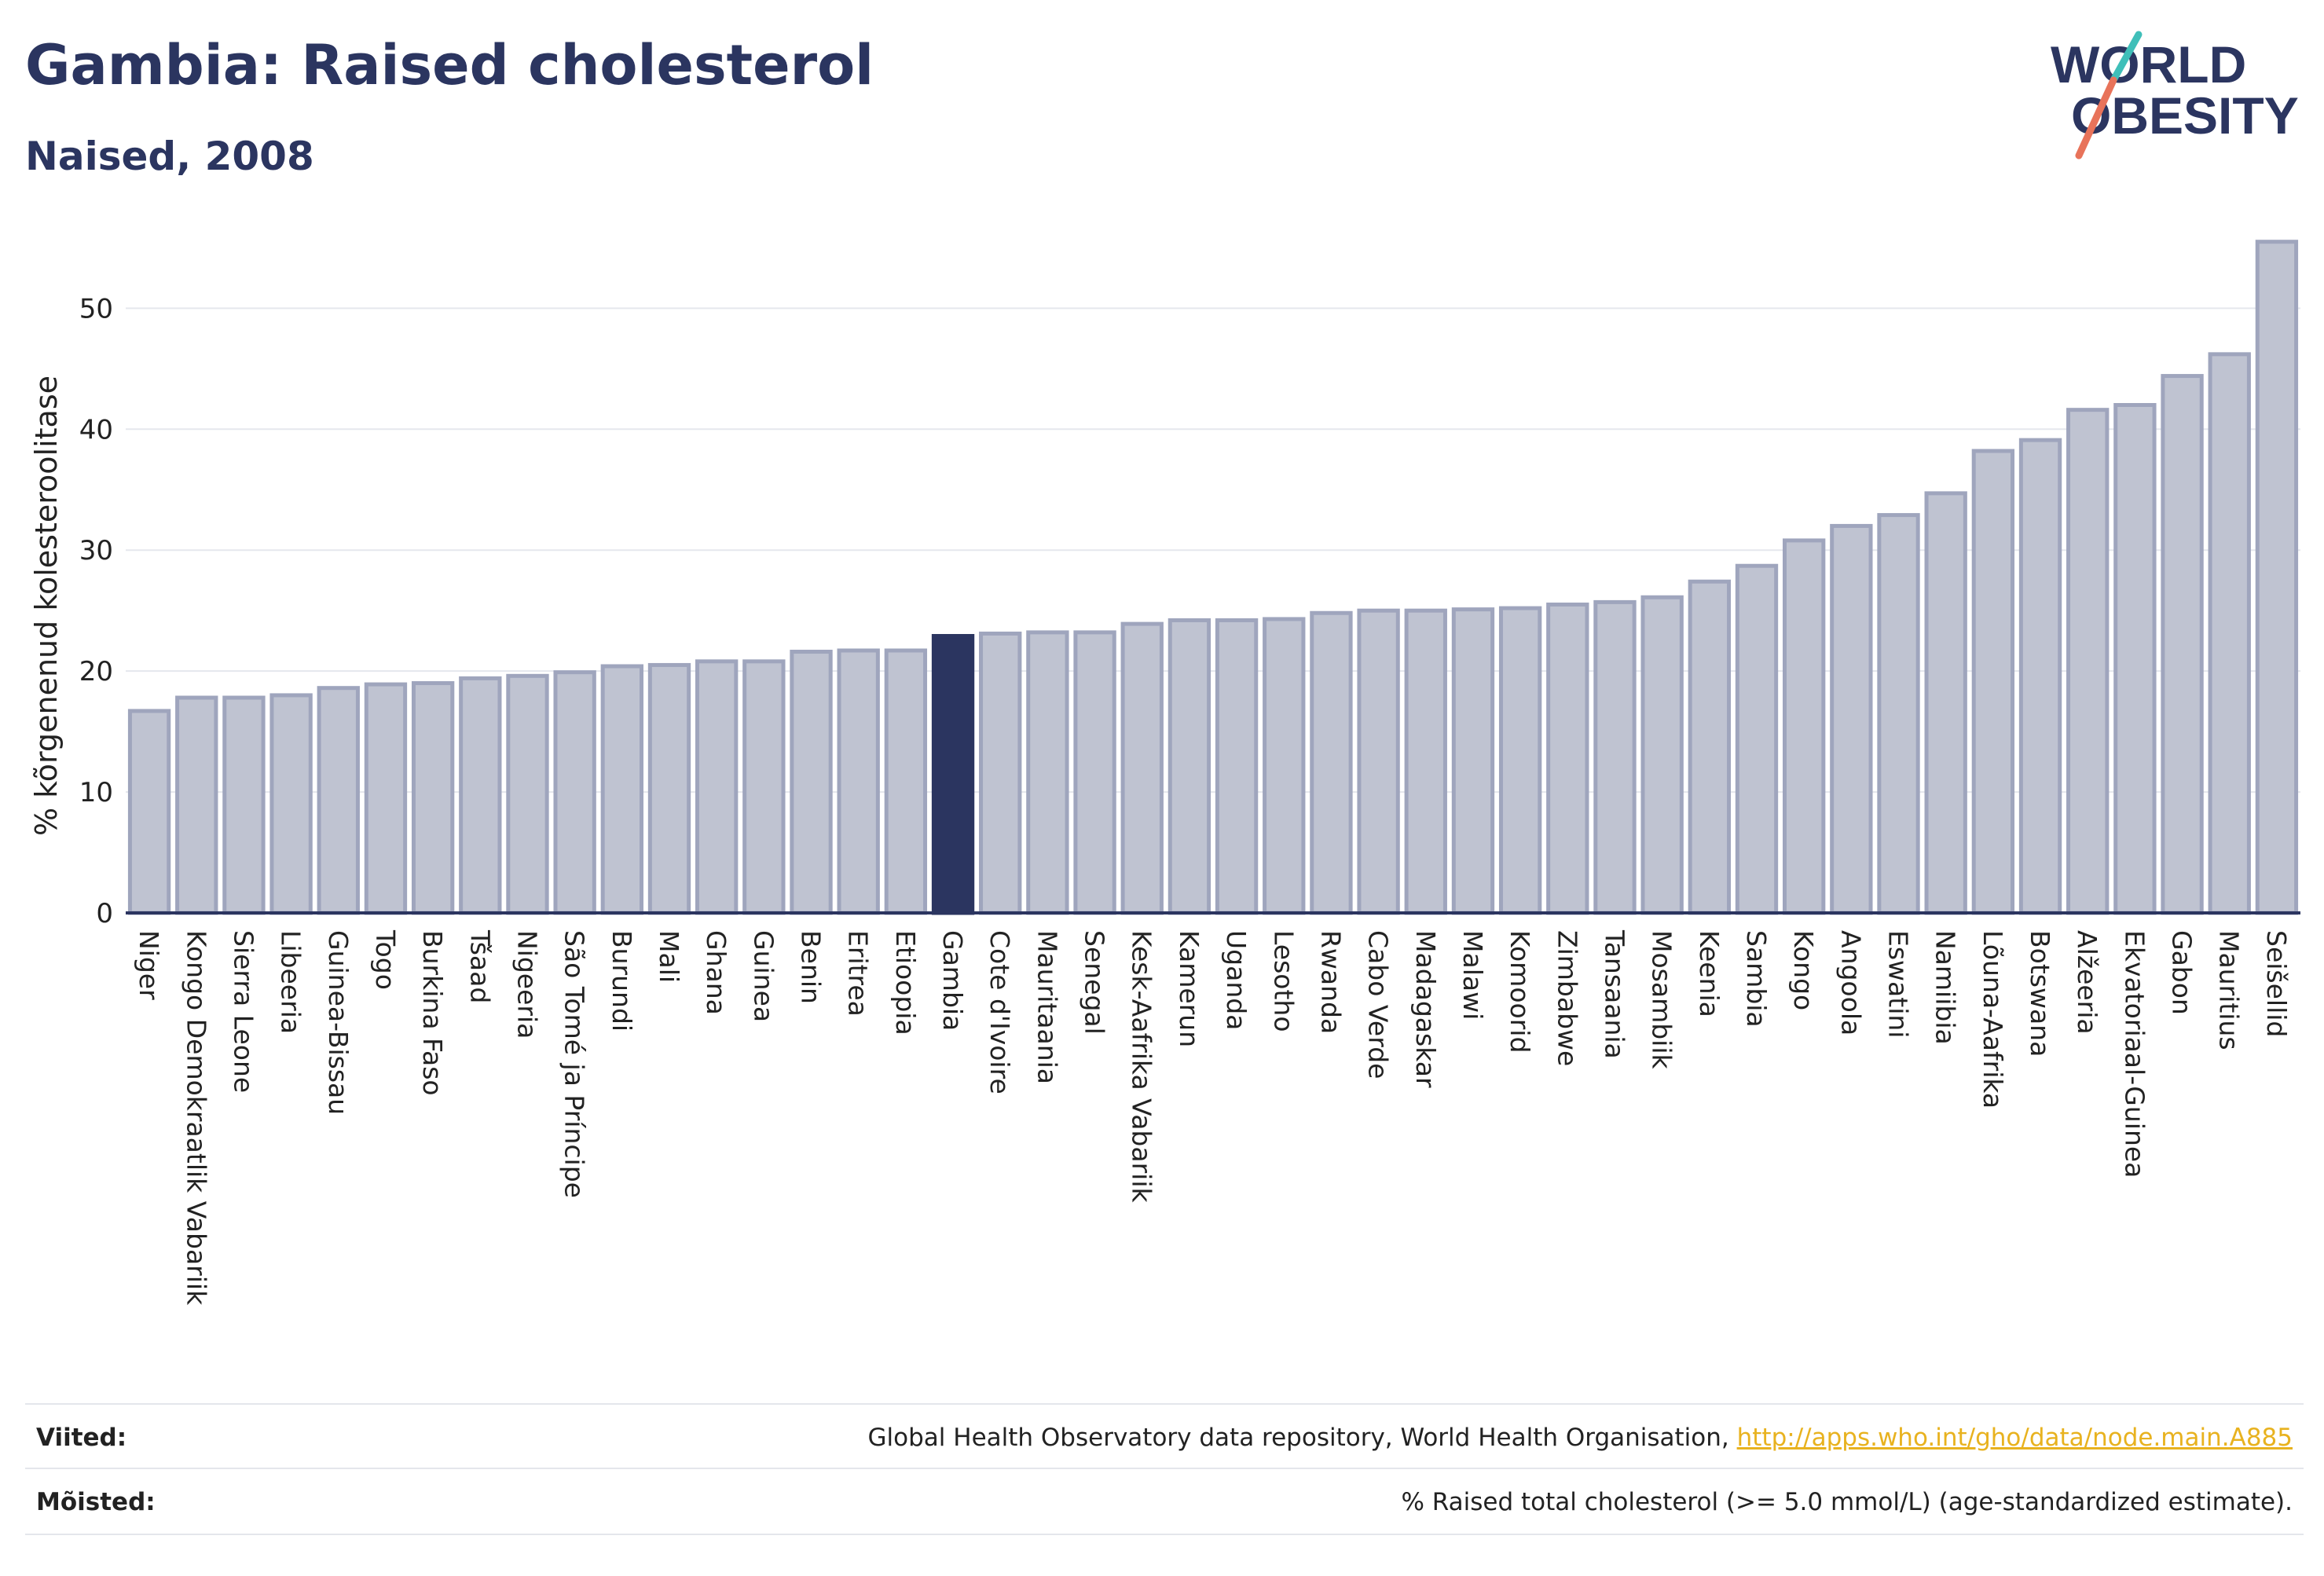 The height and width of the screenshot is (1576, 2324). Describe the element at coordinates (1567, 758) in the screenshot. I see `bar-zimbabwe` at that location.